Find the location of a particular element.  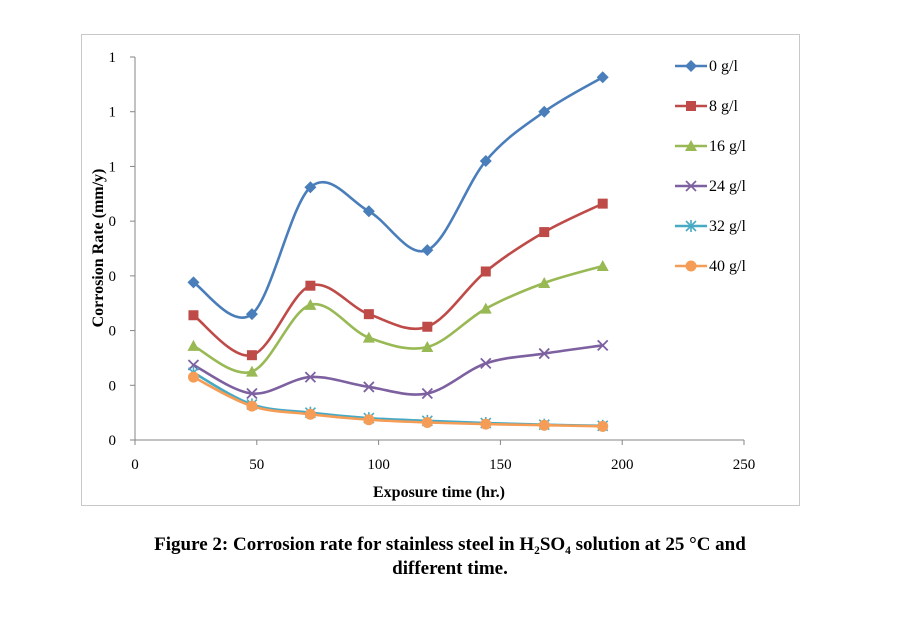

legend-label: 40 g/l is located at coordinates (727, 266).